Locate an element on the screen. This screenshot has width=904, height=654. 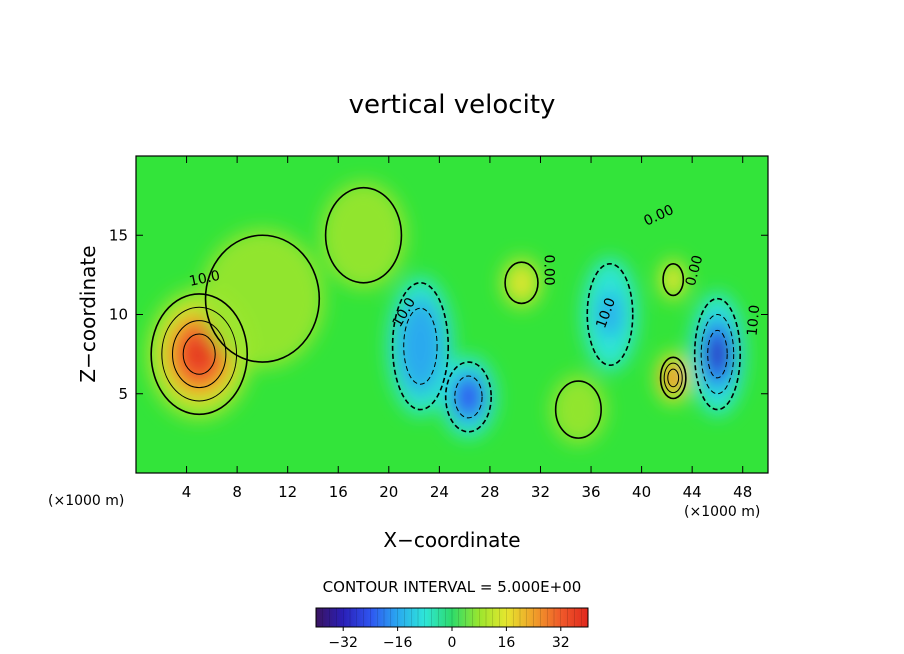
y-axis-label: Z−coordinate is located at coordinates (88, 313).